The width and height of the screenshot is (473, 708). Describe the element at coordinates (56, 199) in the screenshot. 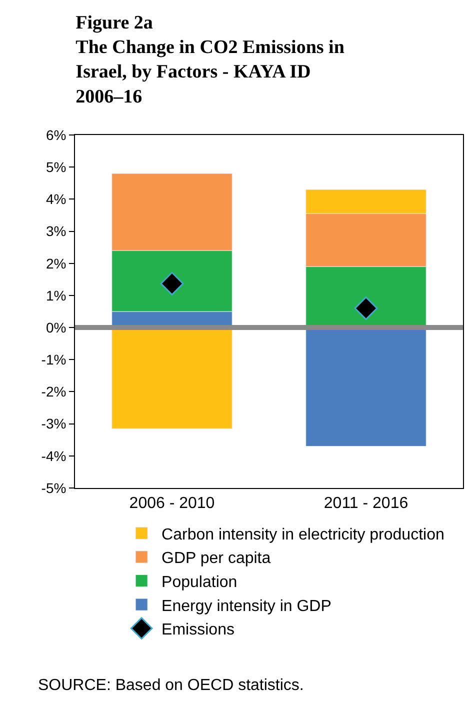

I see `y-tick-label: 4%` at that location.